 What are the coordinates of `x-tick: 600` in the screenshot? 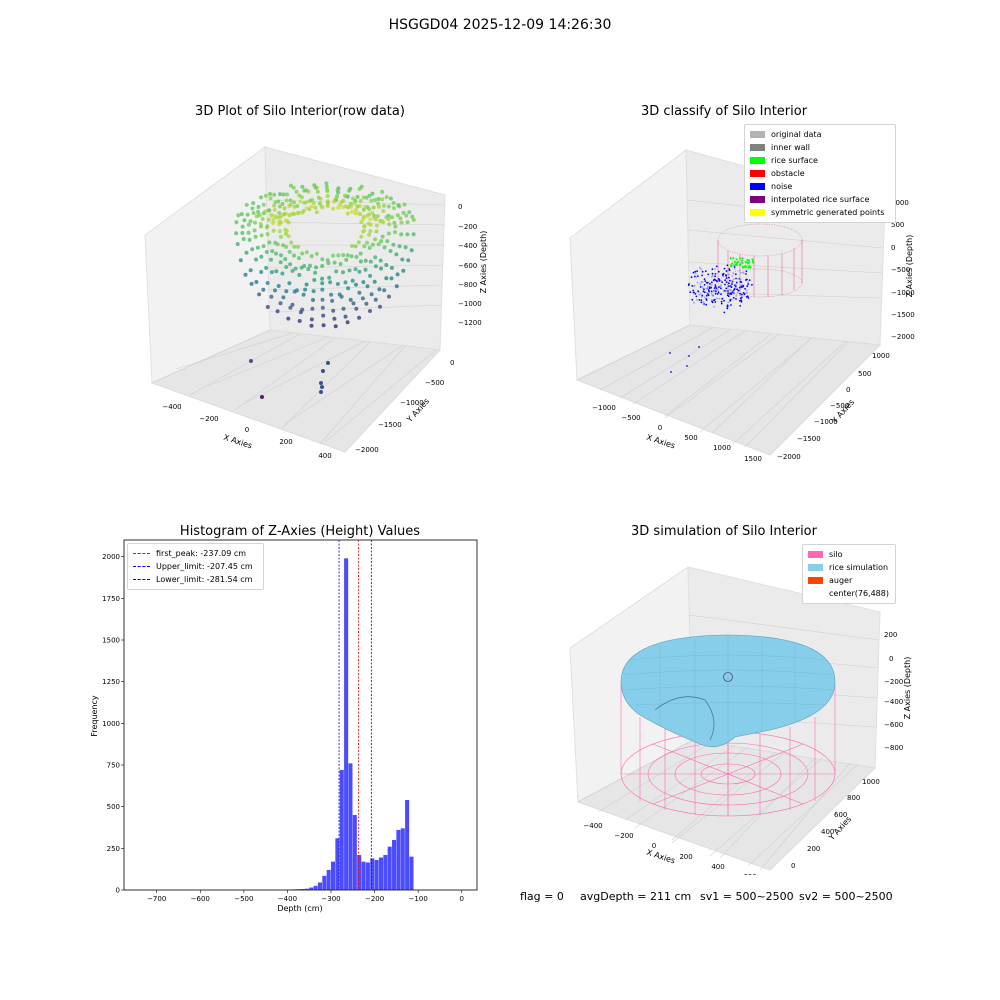 It's located at (749, 874).